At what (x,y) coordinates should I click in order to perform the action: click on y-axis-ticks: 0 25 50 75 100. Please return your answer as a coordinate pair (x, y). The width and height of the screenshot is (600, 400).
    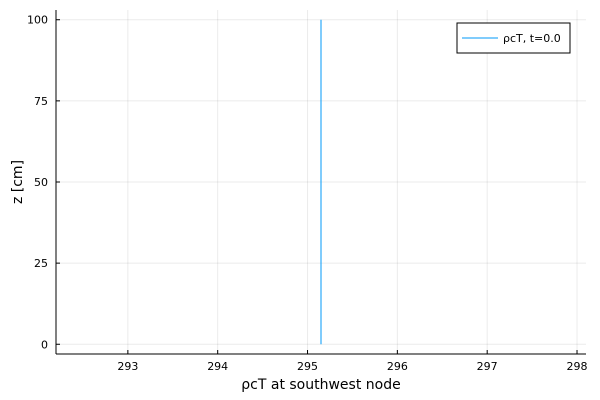
    Looking at the image, I should click on (43, 182).